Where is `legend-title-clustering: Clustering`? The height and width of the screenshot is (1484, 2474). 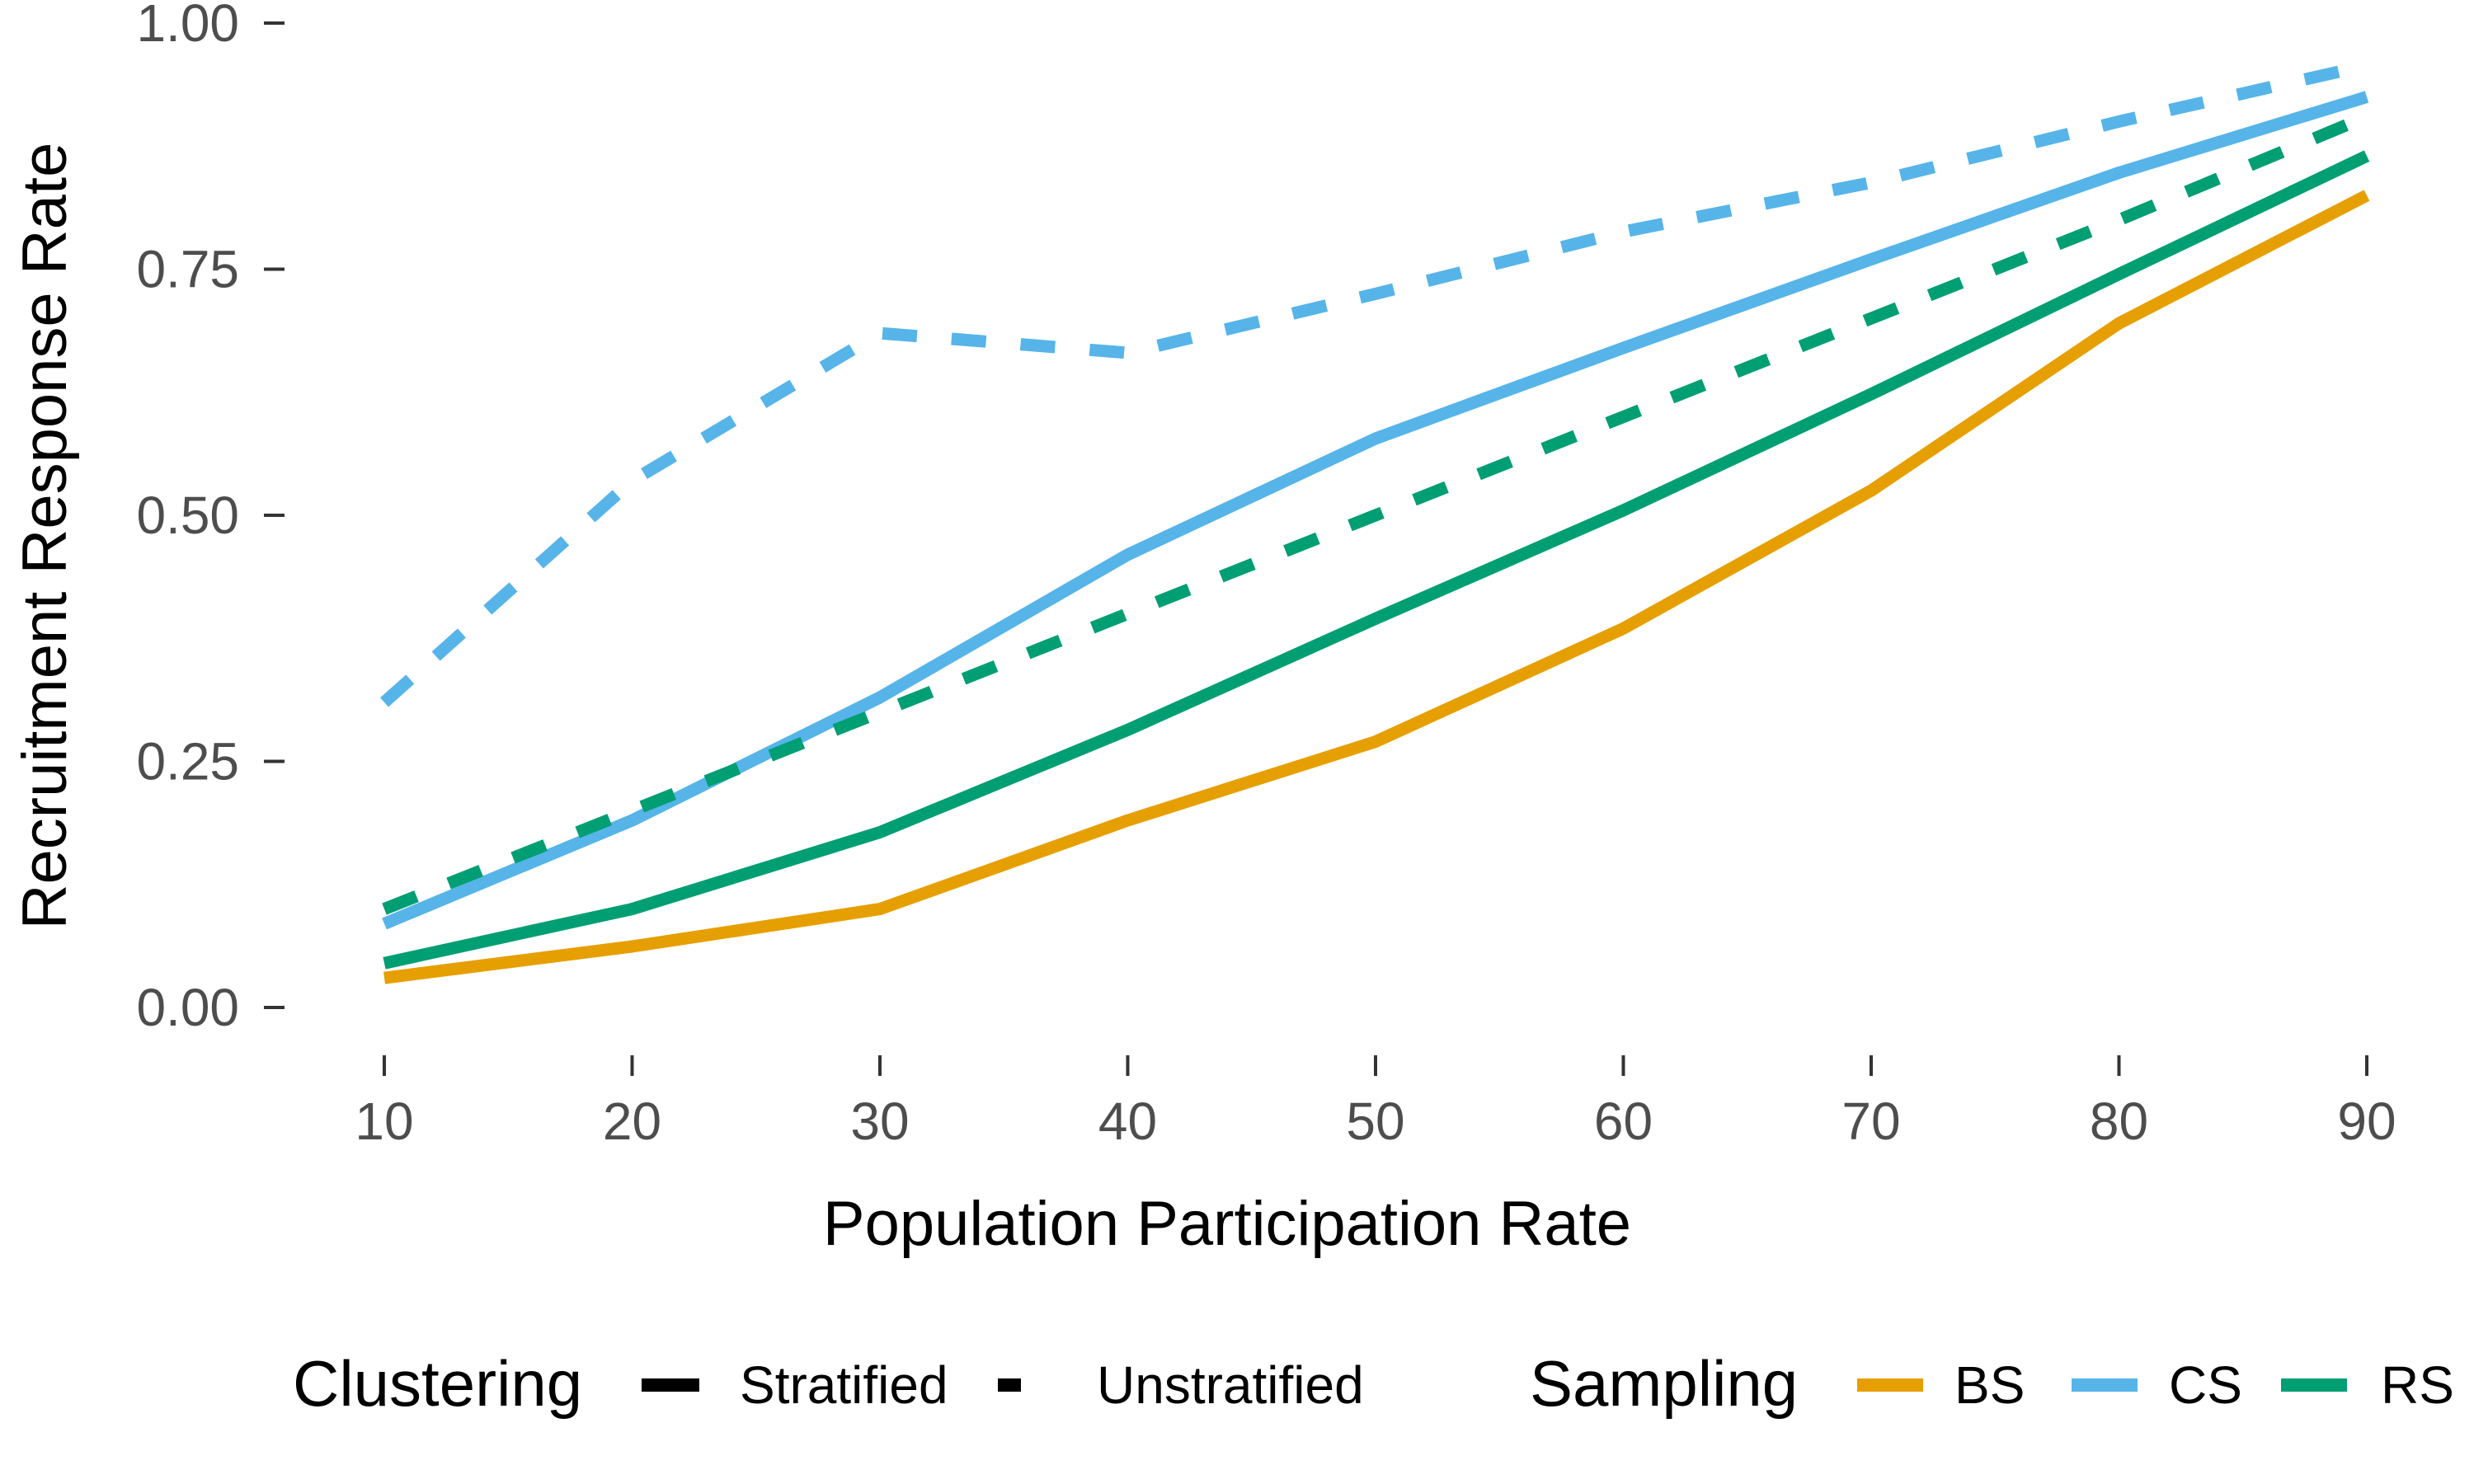 legend-title-clustering: Clustering is located at coordinates (437, 1383).